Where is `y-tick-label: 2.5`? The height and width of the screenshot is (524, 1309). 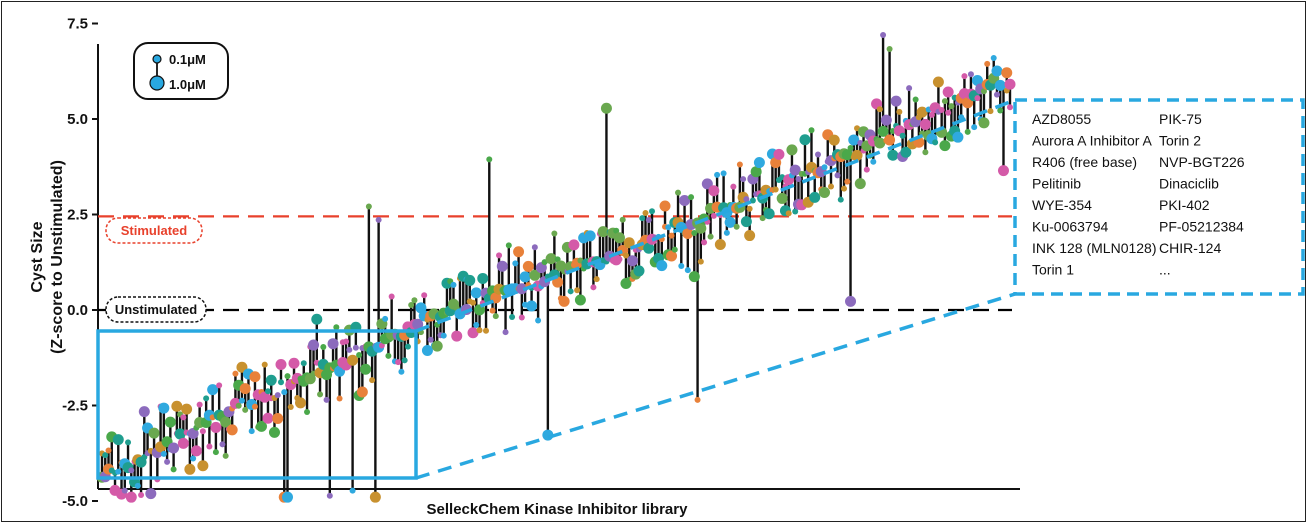
y-tick-label: 2.5 is located at coordinates (77, 215).